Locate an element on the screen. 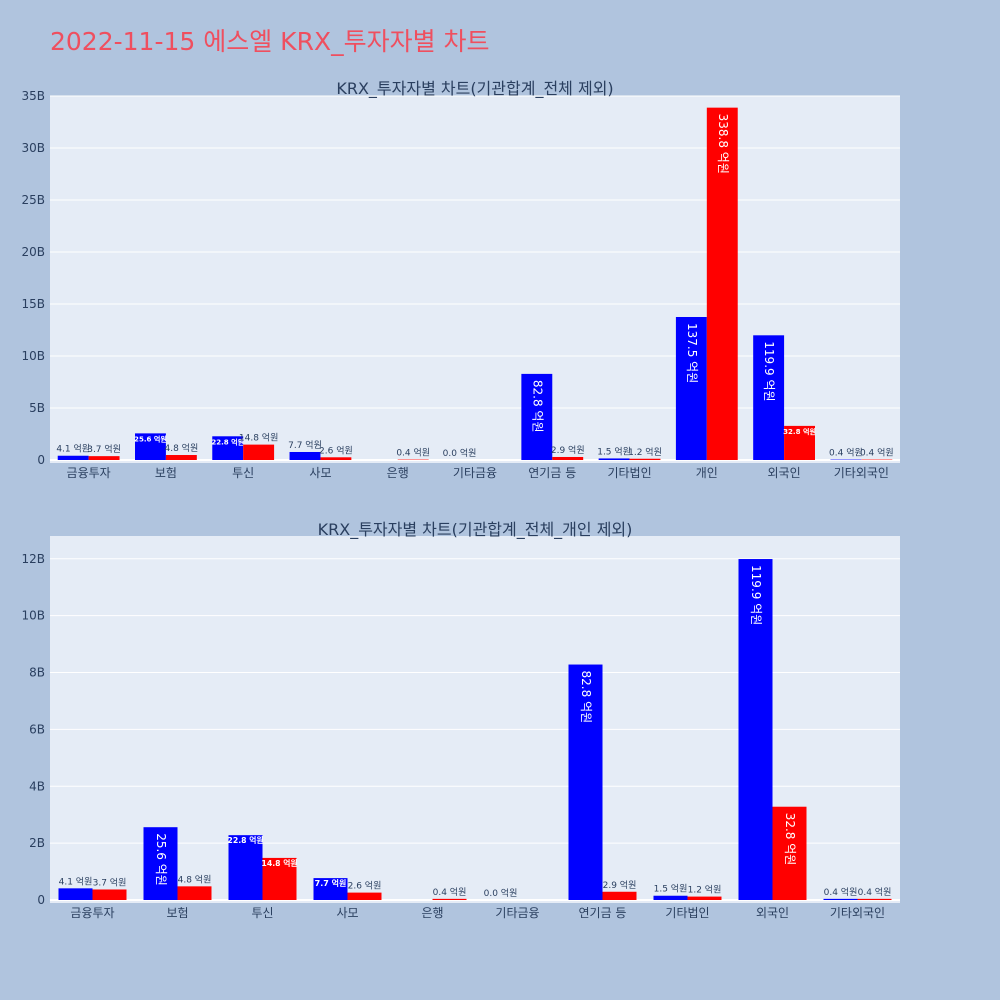  y-tick-label: 8B is located at coordinates (37, 673).